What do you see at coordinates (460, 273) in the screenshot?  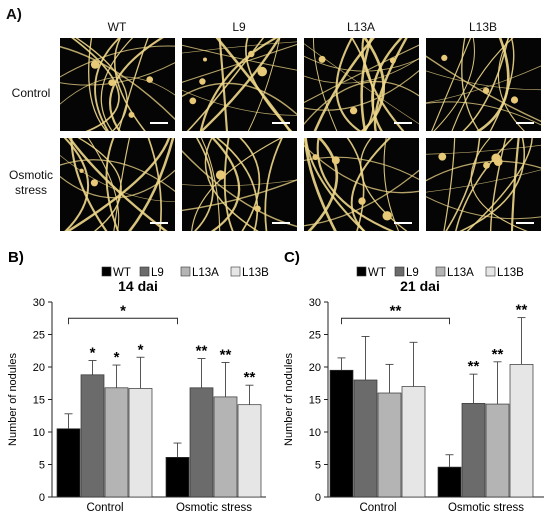 I see `chart-1-legend-label-2: L13A` at bounding box center [460, 273].